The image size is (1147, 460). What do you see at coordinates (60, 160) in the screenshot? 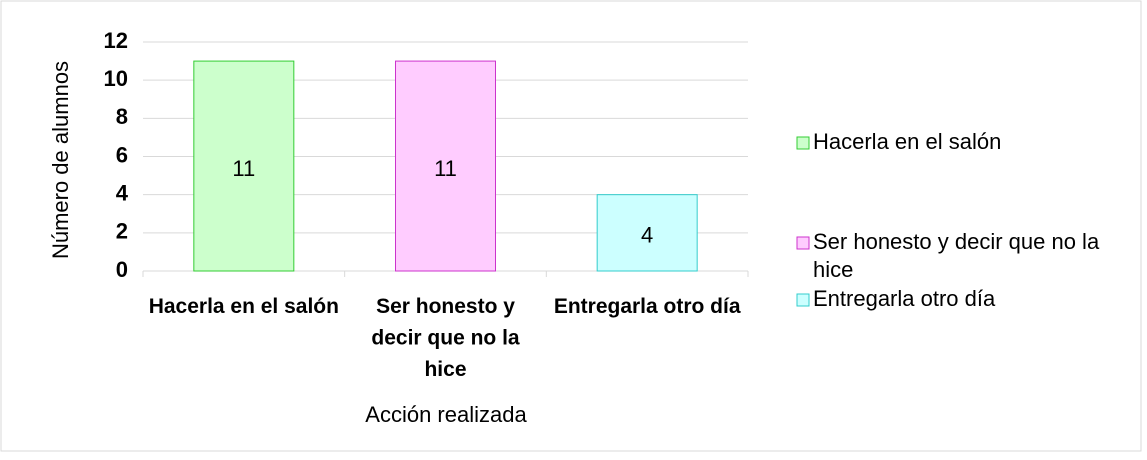
I see `y-axis-title: Número de alumnos` at bounding box center [60, 160].